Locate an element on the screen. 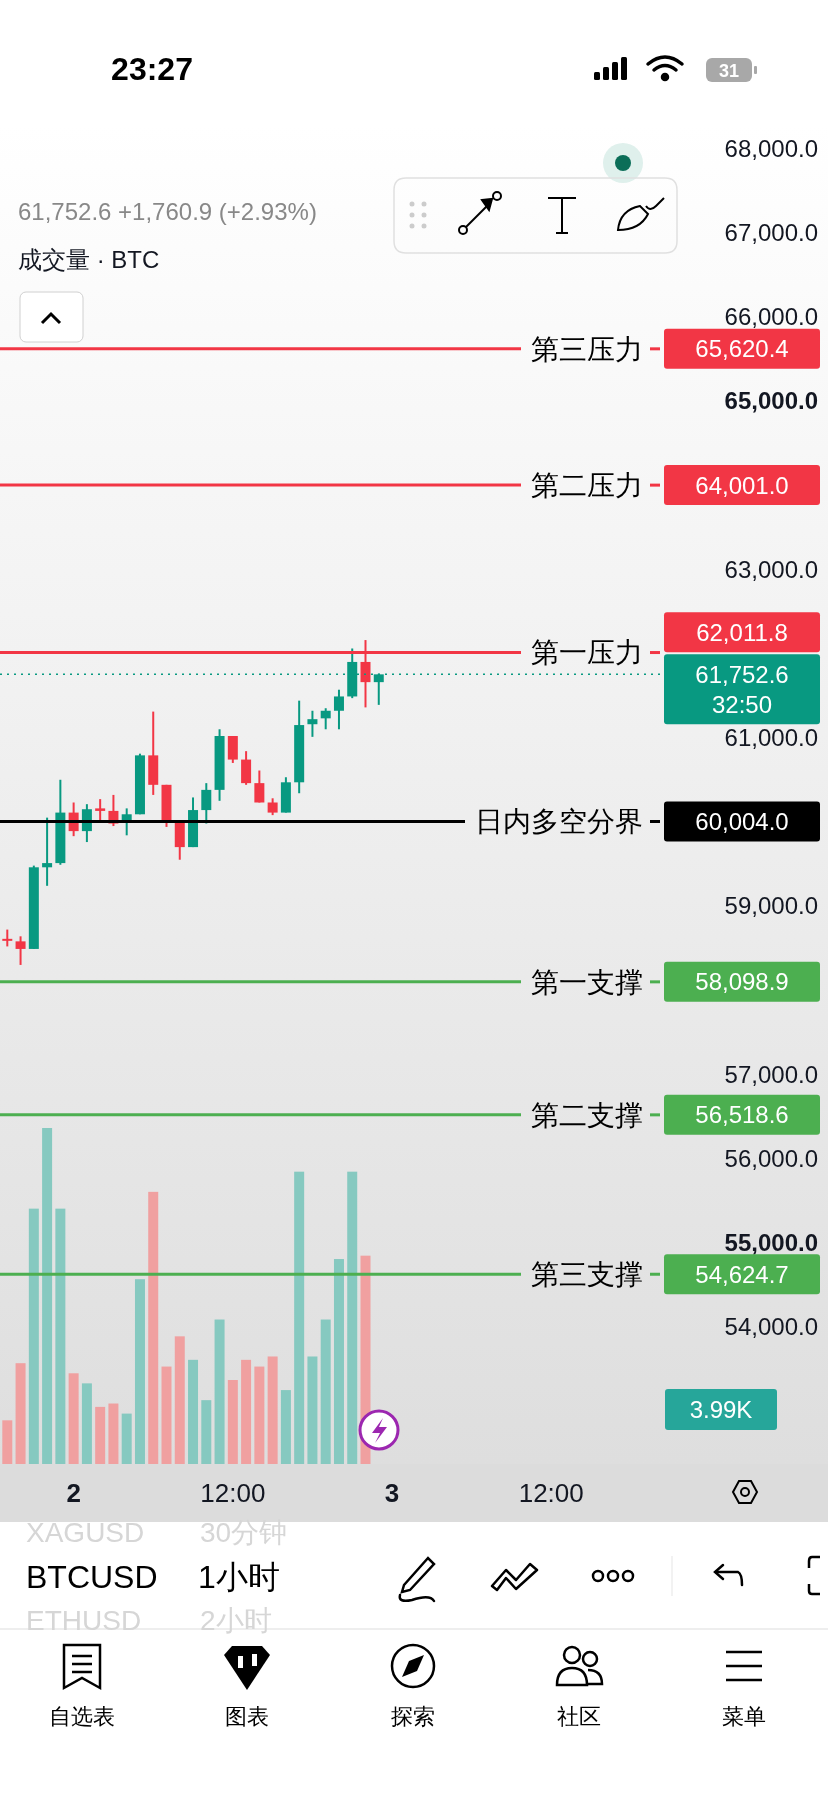 Image resolution: width=828 pixels, height=1801 pixels. y-tick-label: 65,000.0 is located at coordinates (771, 401).